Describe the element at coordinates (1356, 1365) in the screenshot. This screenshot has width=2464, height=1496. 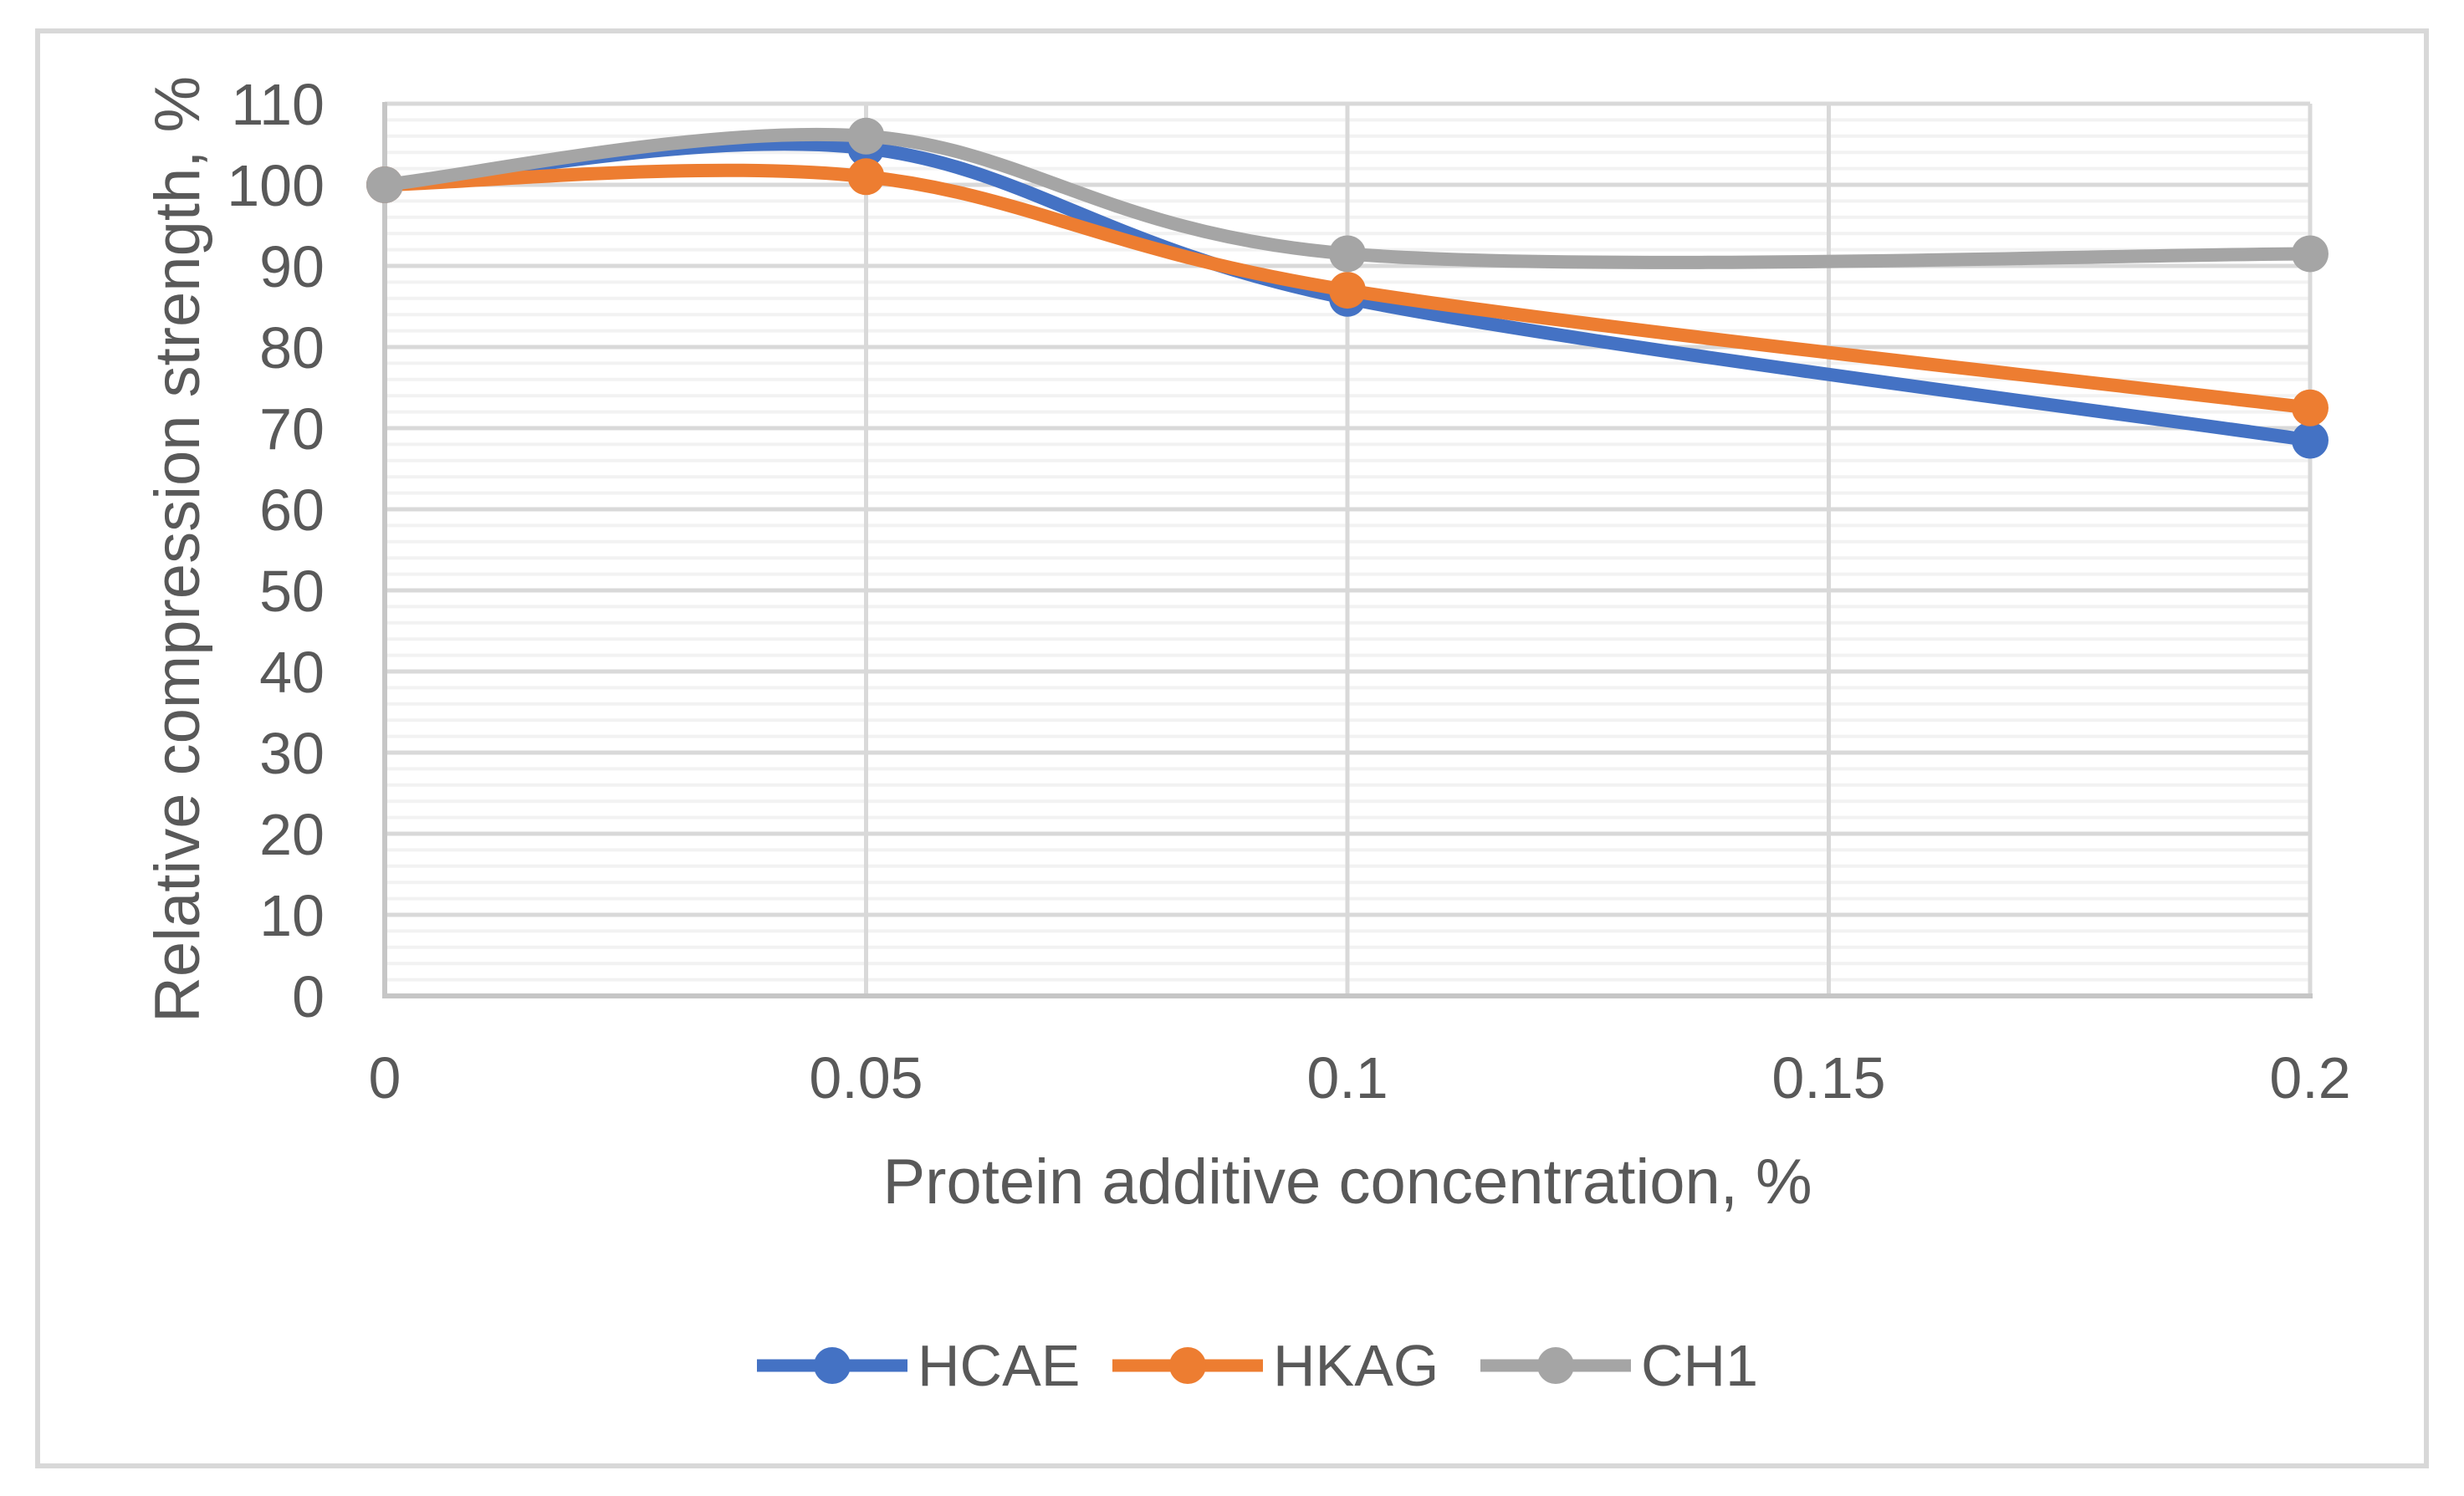
I see `legend-label-hkag: HKAG` at that location.